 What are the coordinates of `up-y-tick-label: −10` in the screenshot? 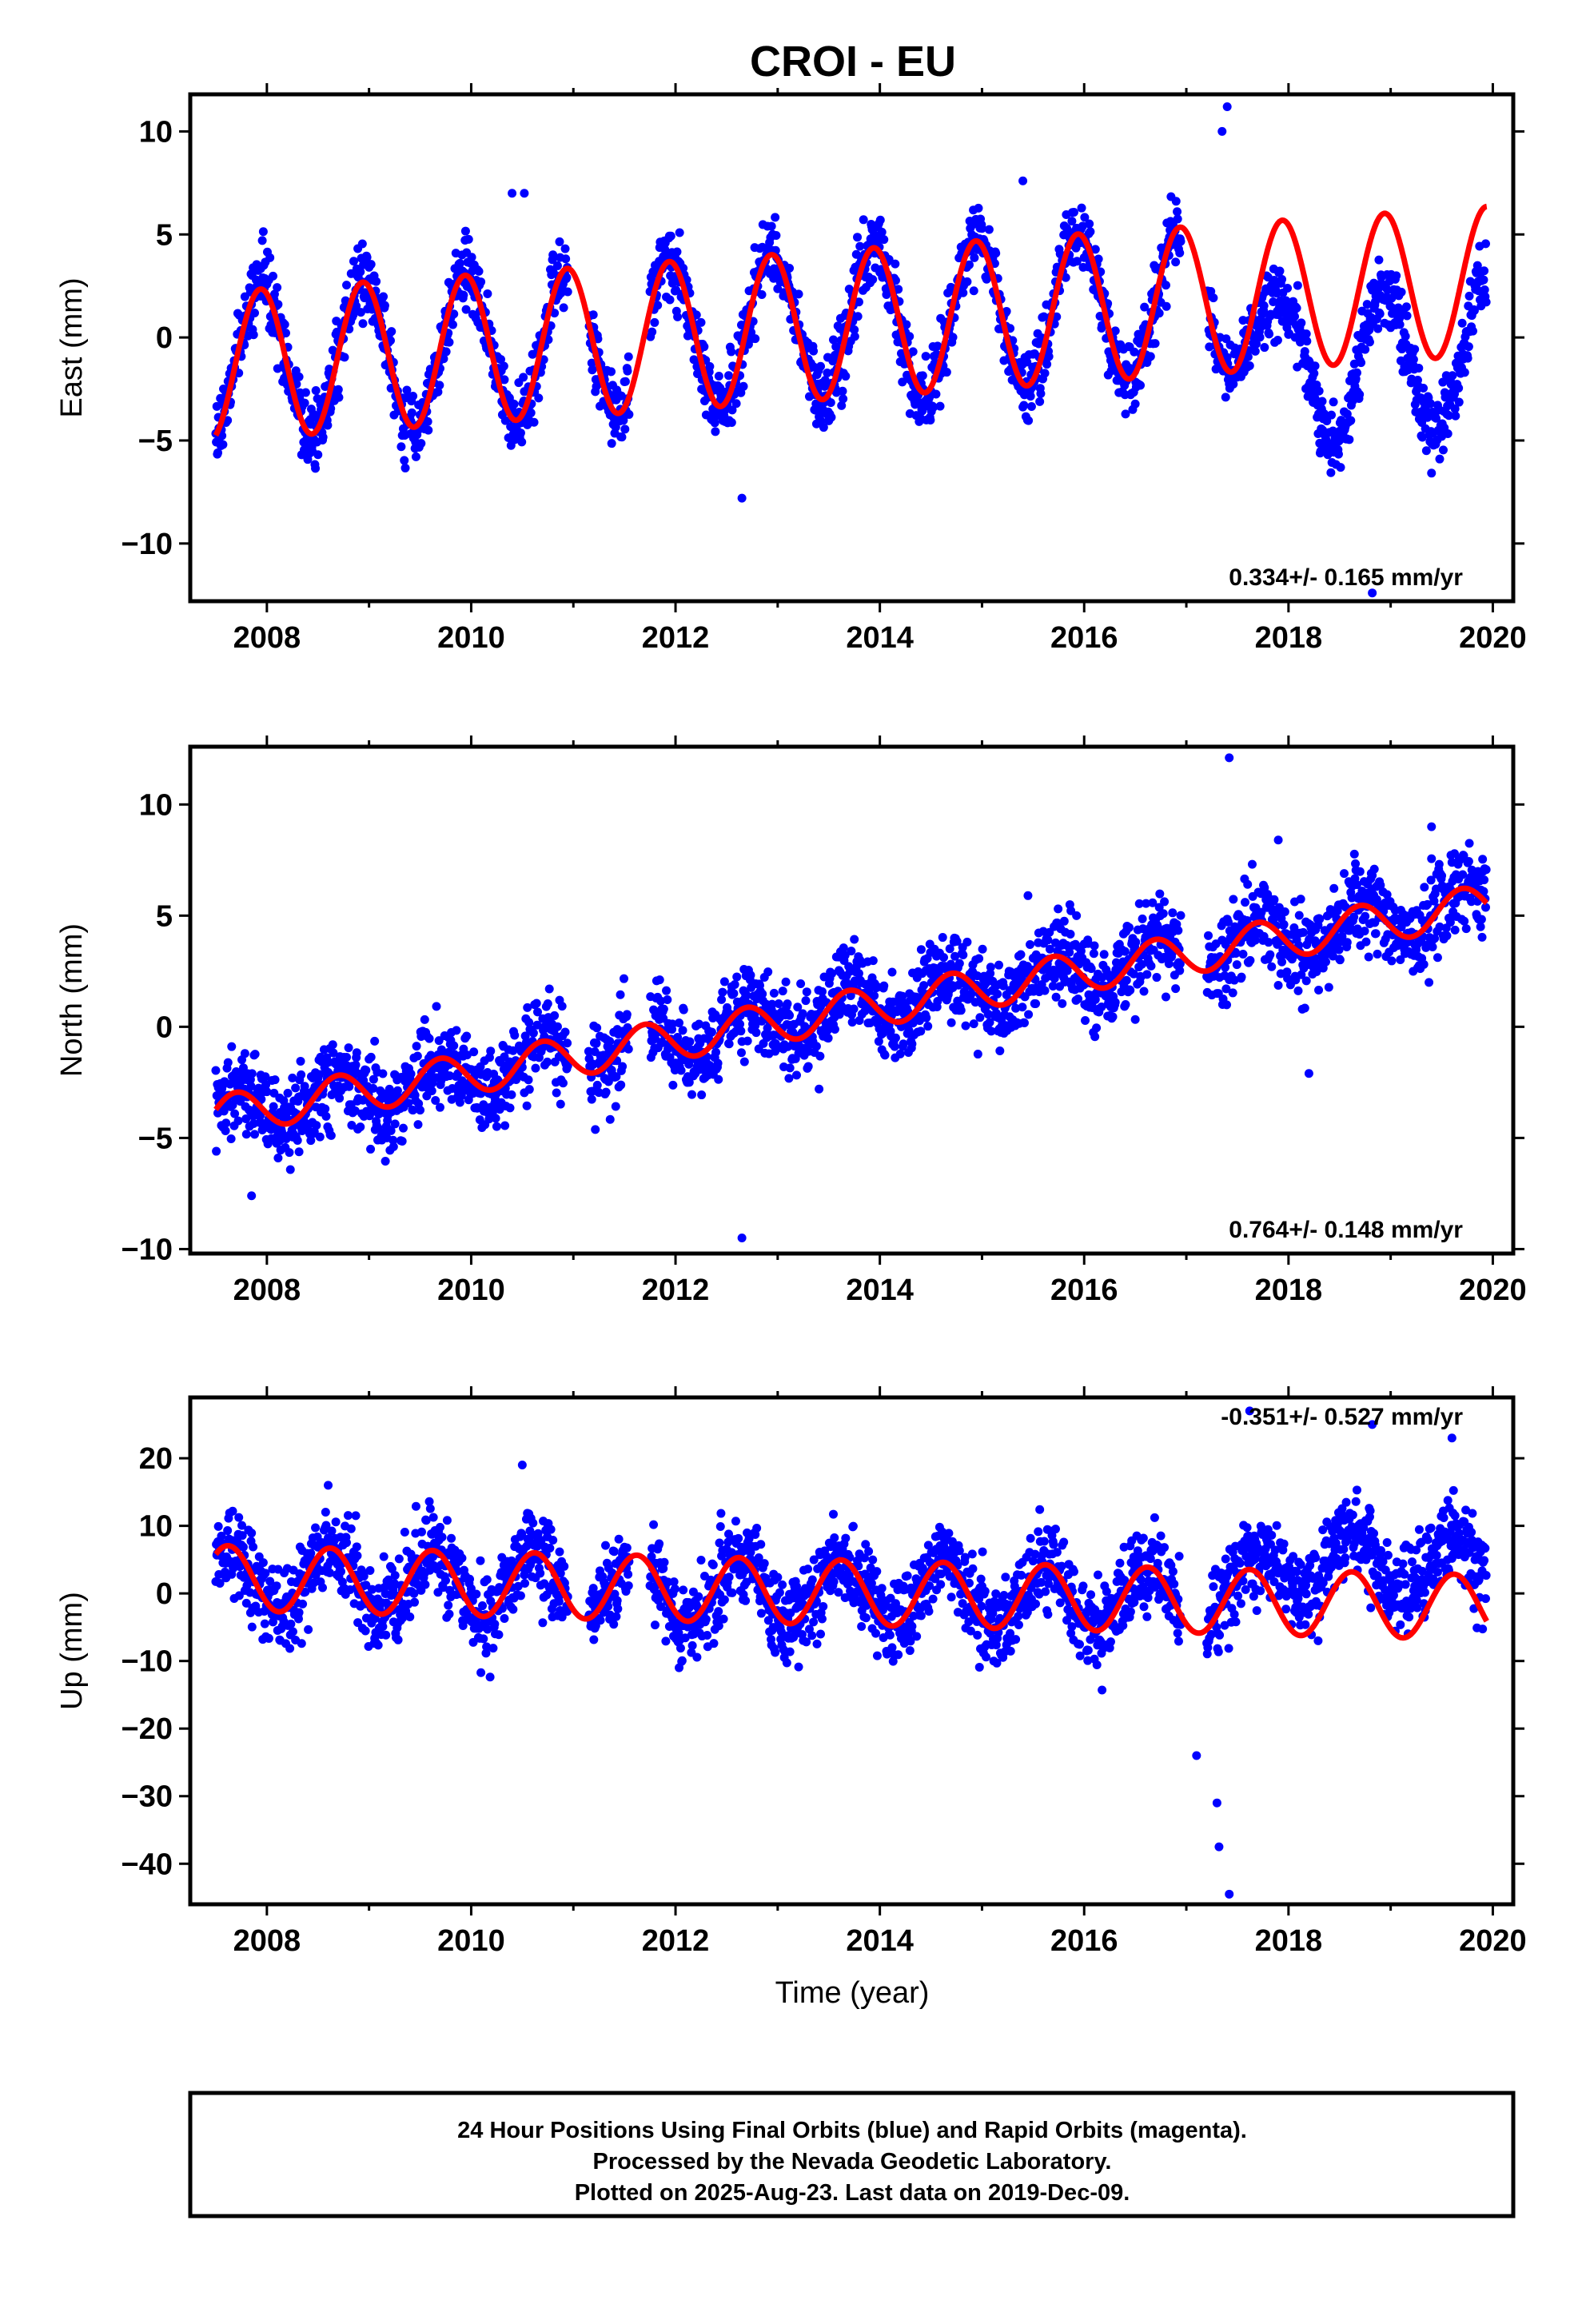 It's located at (147, 1662).